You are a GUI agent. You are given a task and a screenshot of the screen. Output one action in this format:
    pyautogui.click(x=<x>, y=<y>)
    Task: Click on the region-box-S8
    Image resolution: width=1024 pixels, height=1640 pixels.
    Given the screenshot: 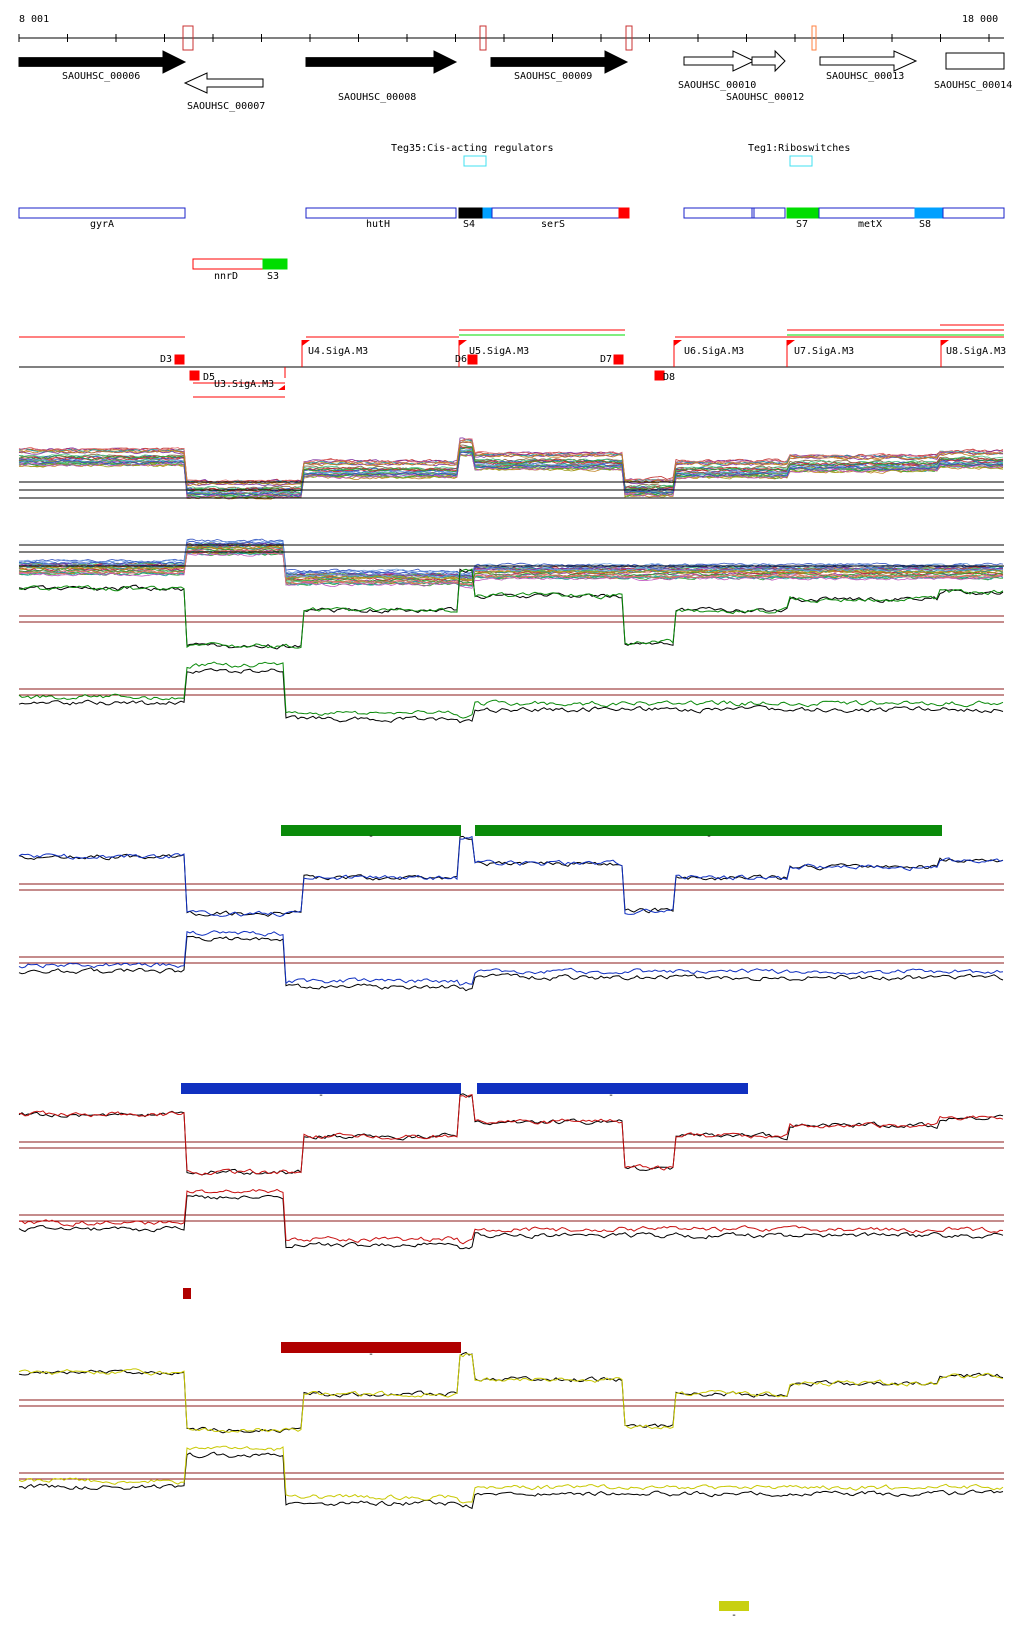 What is the action you would take?
    pyautogui.click(x=929, y=213)
    